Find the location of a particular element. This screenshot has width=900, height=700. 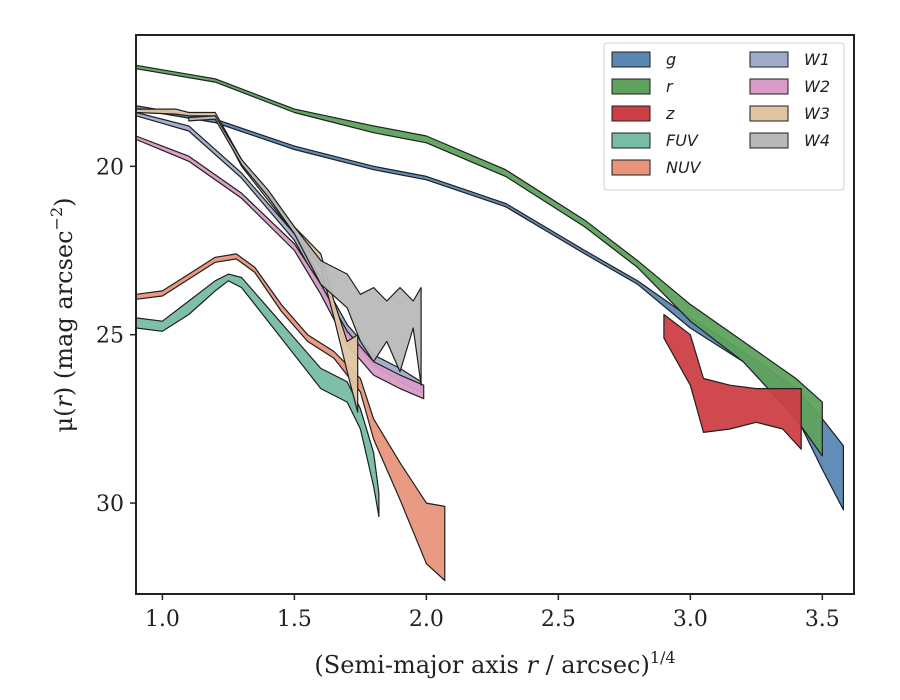

legend-label-w3: W3 is located at coordinates (817, 113).